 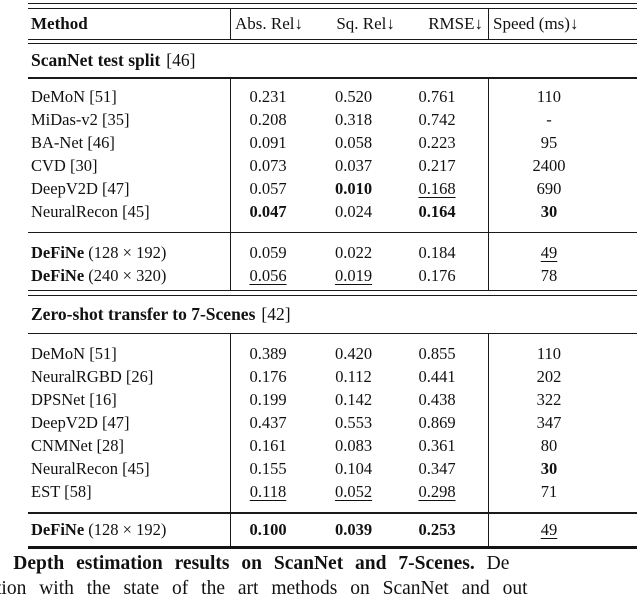 I want to click on metric-value: 0.104, so click(x=353, y=468).